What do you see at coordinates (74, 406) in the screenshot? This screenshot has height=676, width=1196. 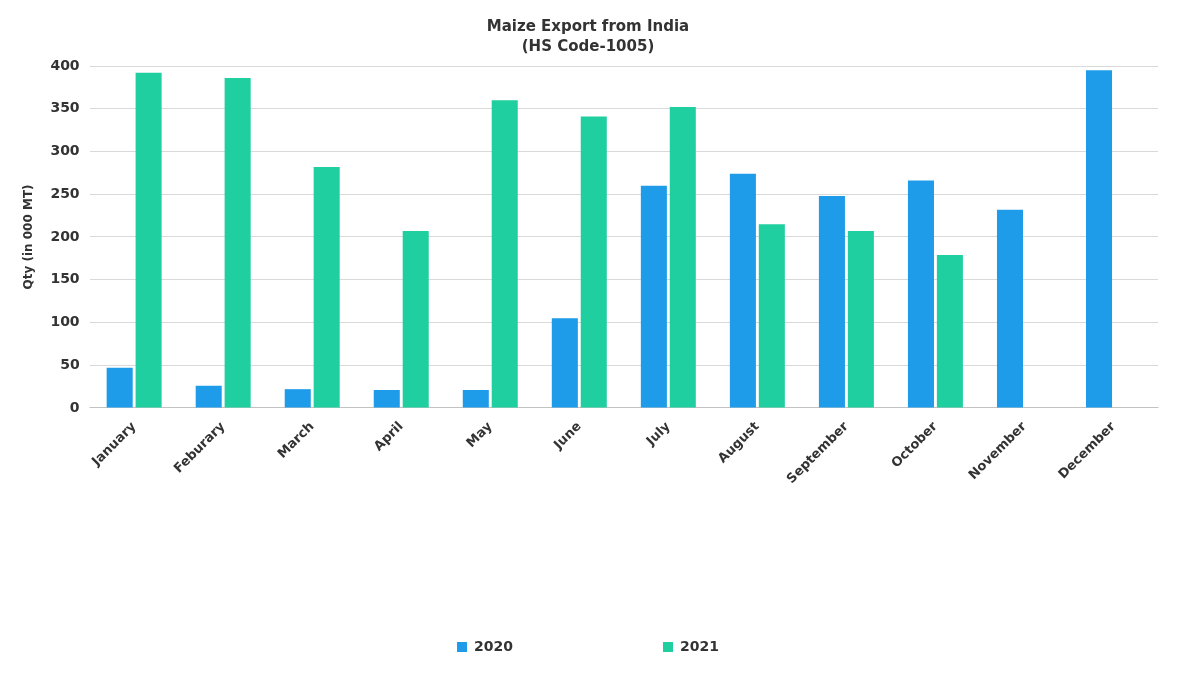 I see `y-tick-label: 0` at bounding box center [74, 406].